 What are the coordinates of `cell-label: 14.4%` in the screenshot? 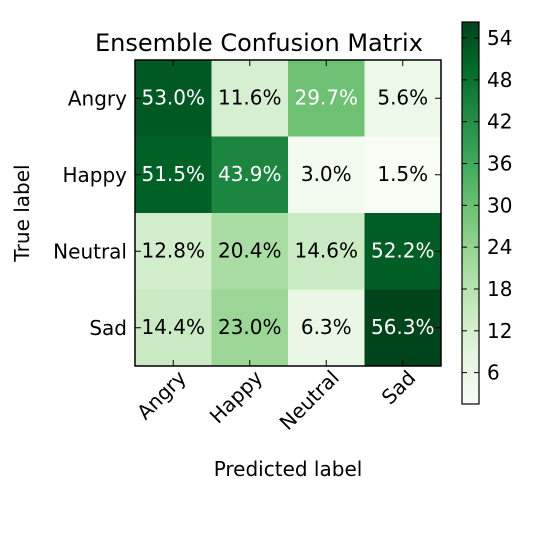 It's located at (173, 327).